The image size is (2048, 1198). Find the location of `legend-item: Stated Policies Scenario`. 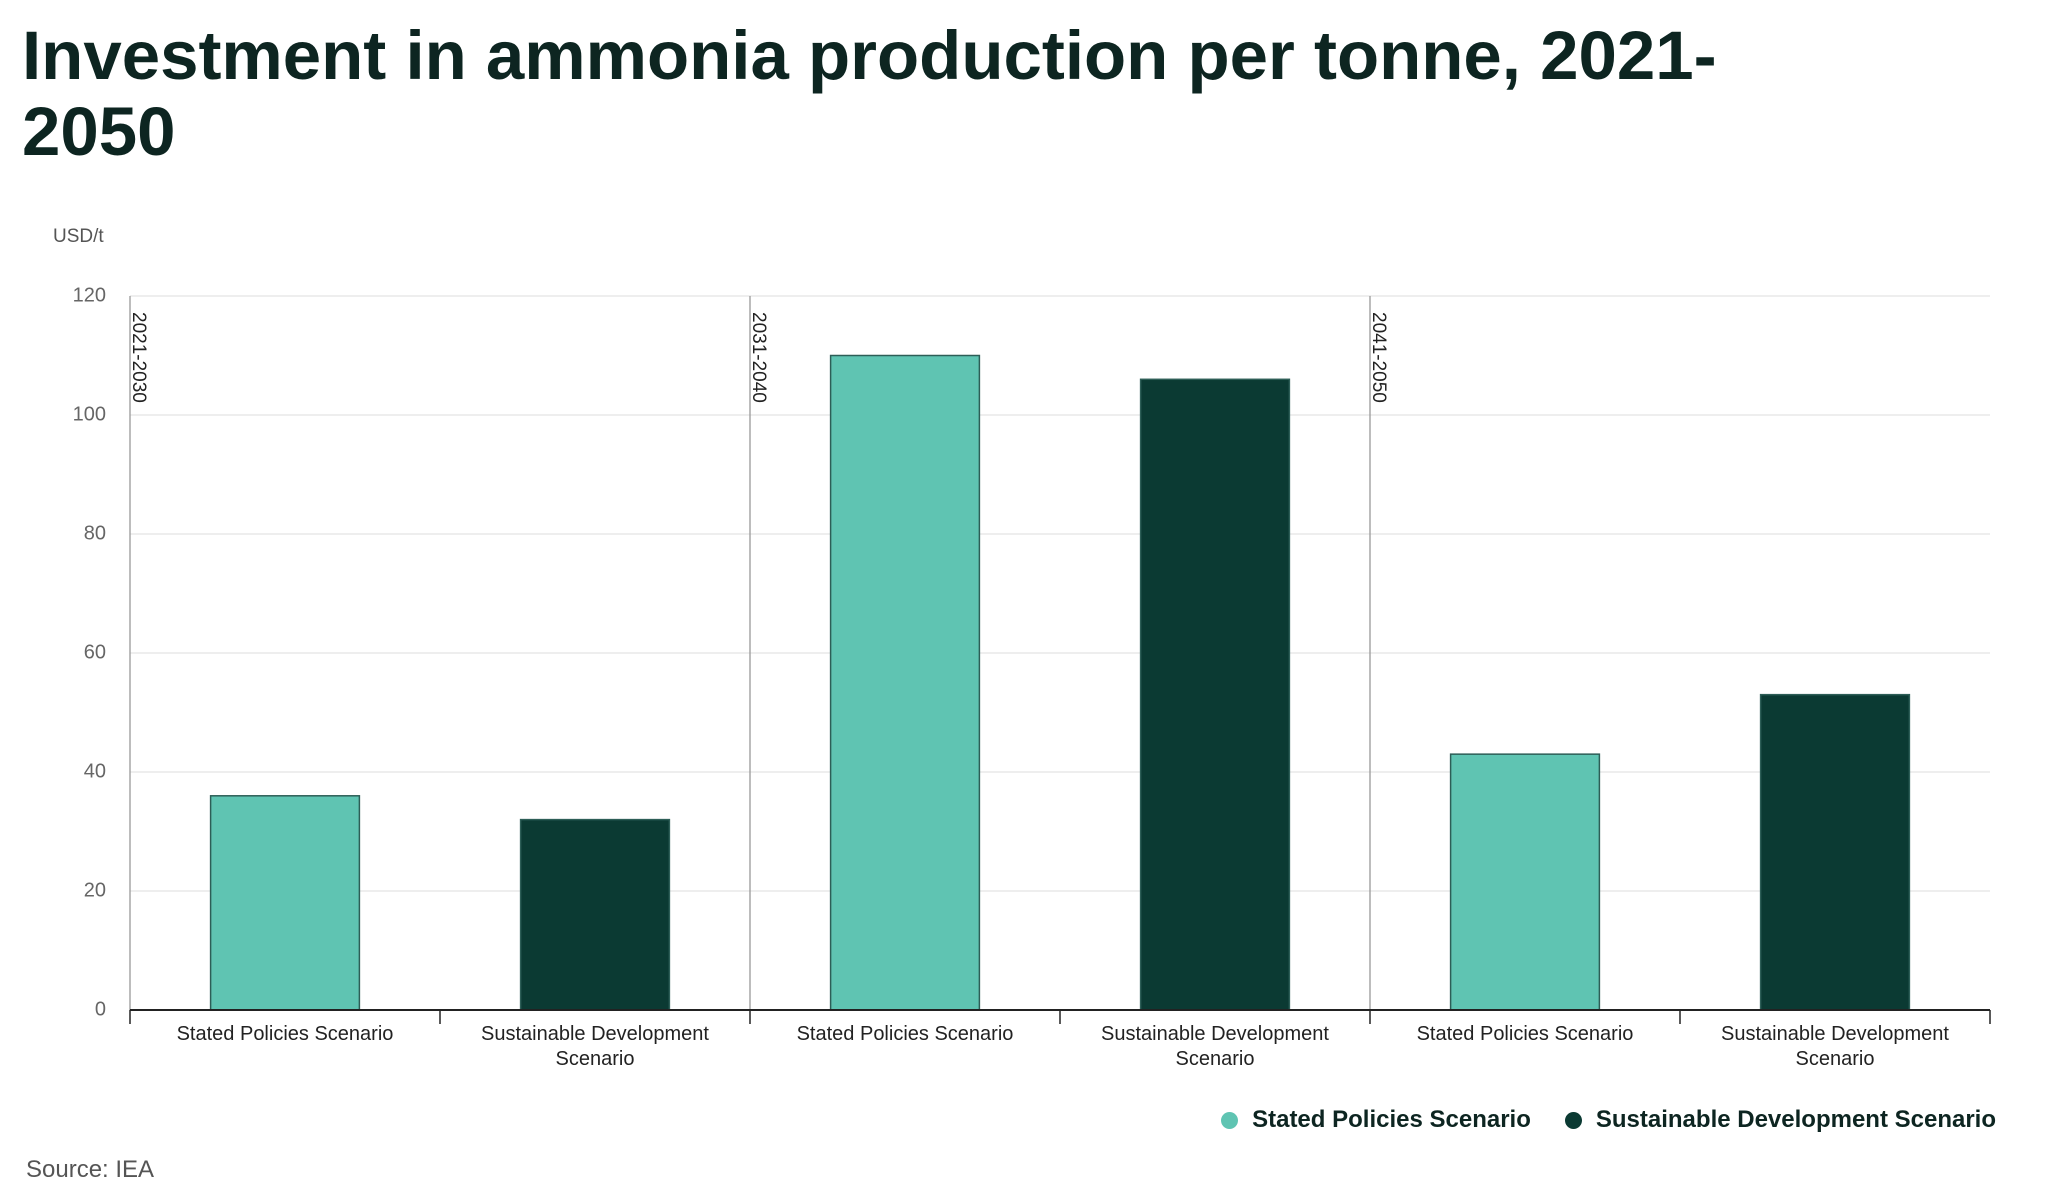

legend-item: Stated Policies Scenario is located at coordinates (1376, 1120).